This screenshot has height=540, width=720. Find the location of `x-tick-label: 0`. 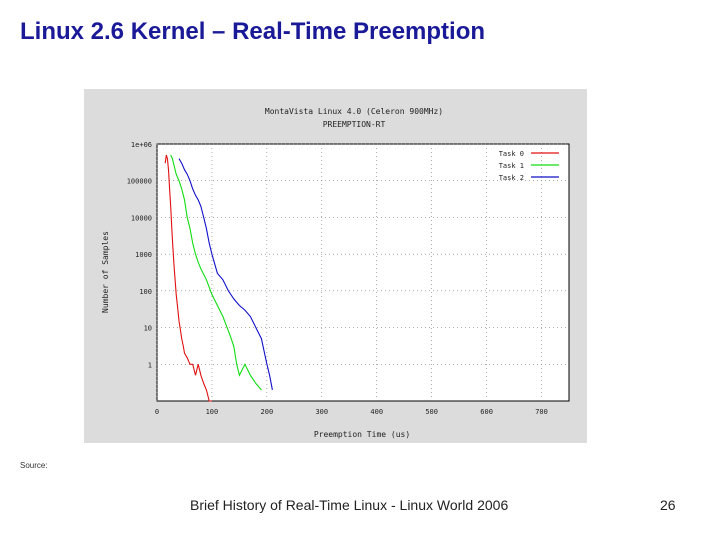

x-tick-label: 0 is located at coordinates (157, 412).